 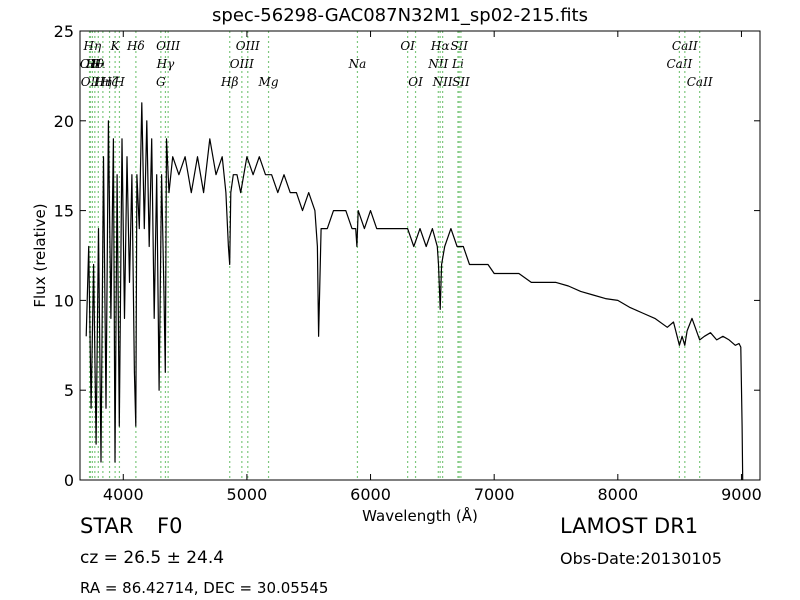 I want to click on line-marker-label: Hδ, so click(x=135, y=46).